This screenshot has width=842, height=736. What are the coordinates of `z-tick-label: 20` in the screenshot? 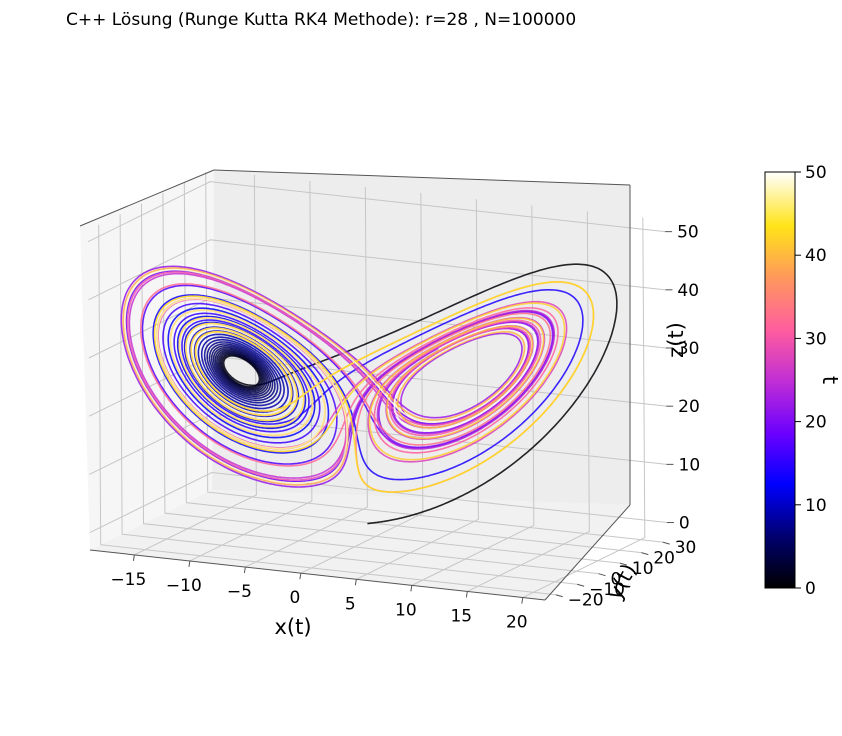 It's located at (689, 407).